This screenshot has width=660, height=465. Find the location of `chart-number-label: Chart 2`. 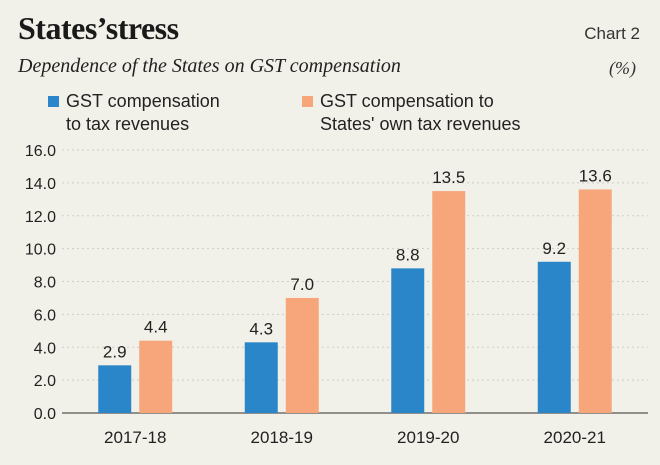

chart-number-label: Chart 2 is located at coordinates (612, 33).